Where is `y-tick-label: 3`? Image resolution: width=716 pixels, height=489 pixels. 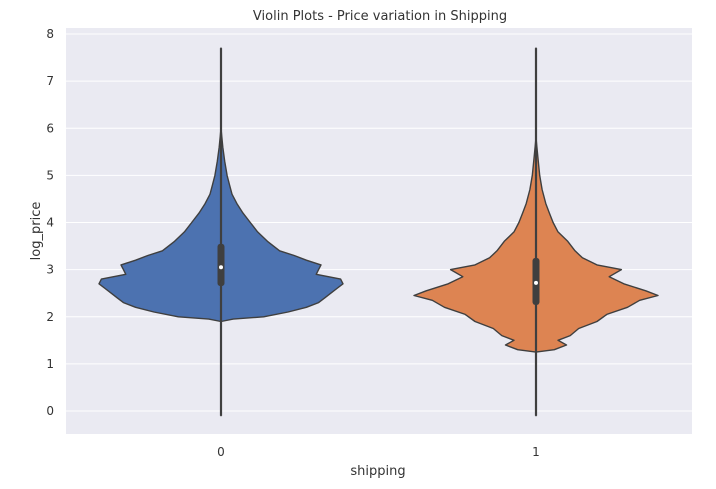 y-tick-label: 3 is located at coordinates (50, 270).